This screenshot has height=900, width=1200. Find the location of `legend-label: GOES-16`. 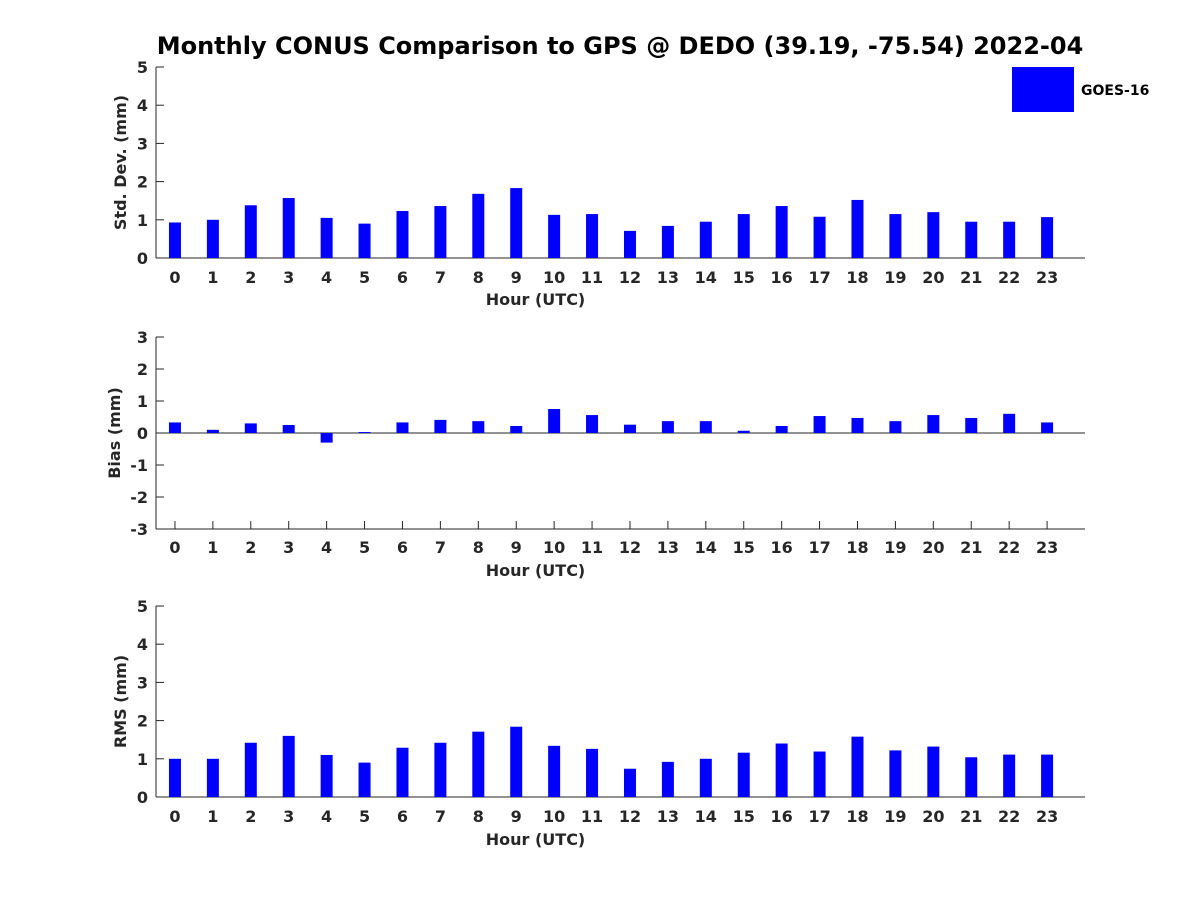

legend-label: GOES-16 is located at coordinates (1115, 91).